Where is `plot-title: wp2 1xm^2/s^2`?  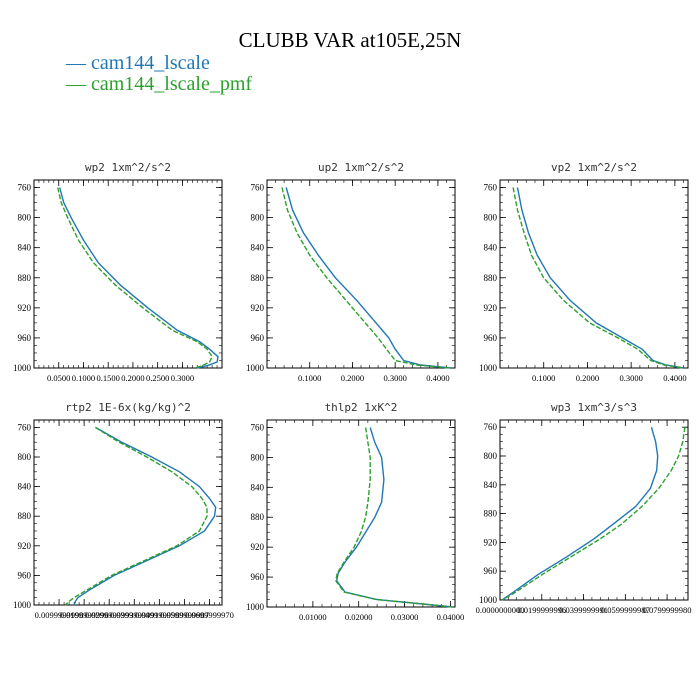 plot-title: wp2 1xm^2/s^2 is located at coordinates (128, 167).